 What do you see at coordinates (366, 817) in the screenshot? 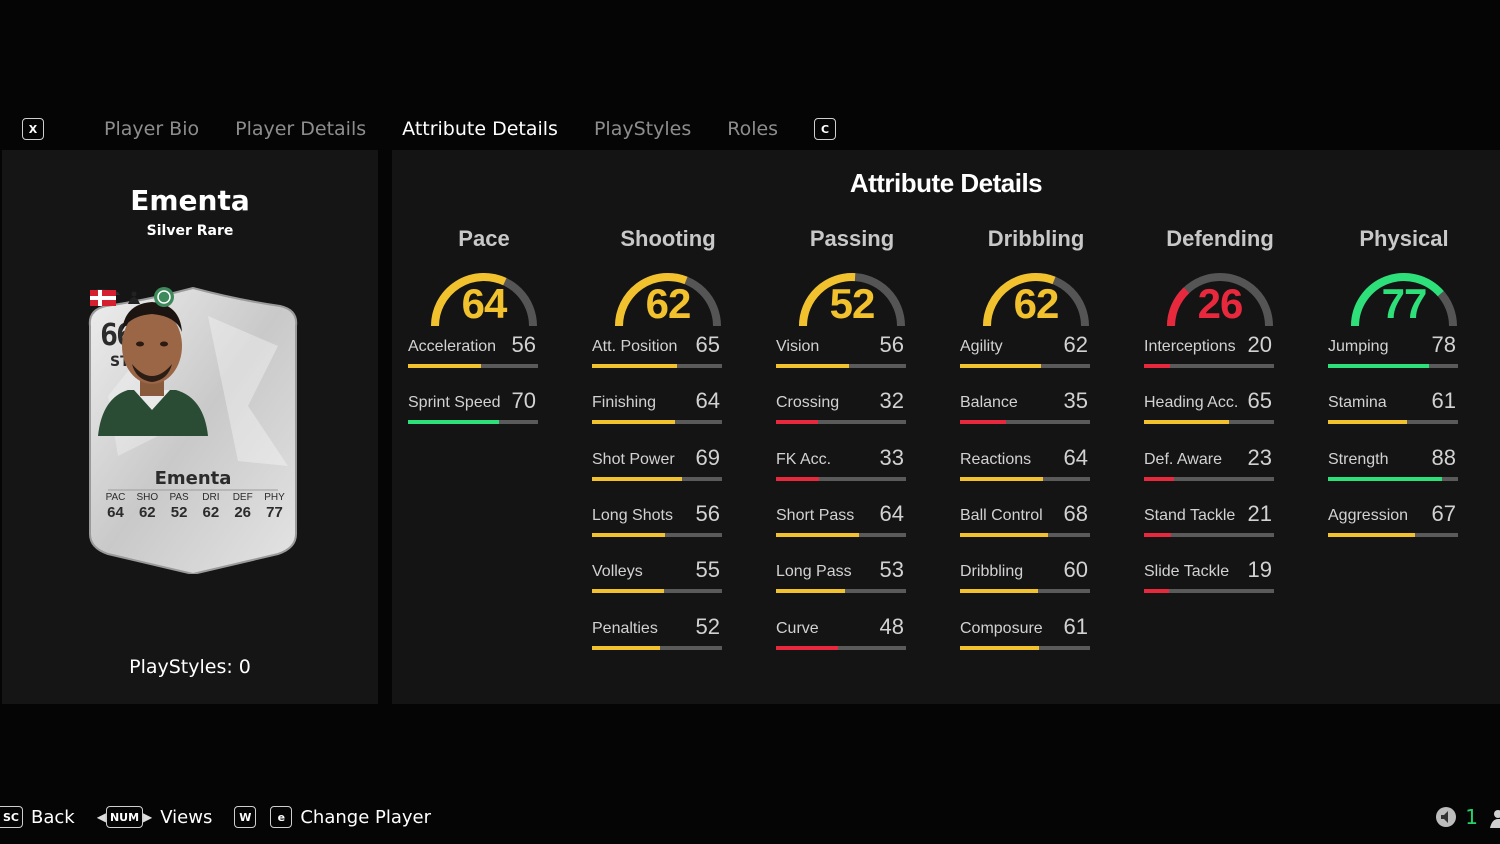
I see `change-player-button: Change Player` at bounding box center [366, 817].